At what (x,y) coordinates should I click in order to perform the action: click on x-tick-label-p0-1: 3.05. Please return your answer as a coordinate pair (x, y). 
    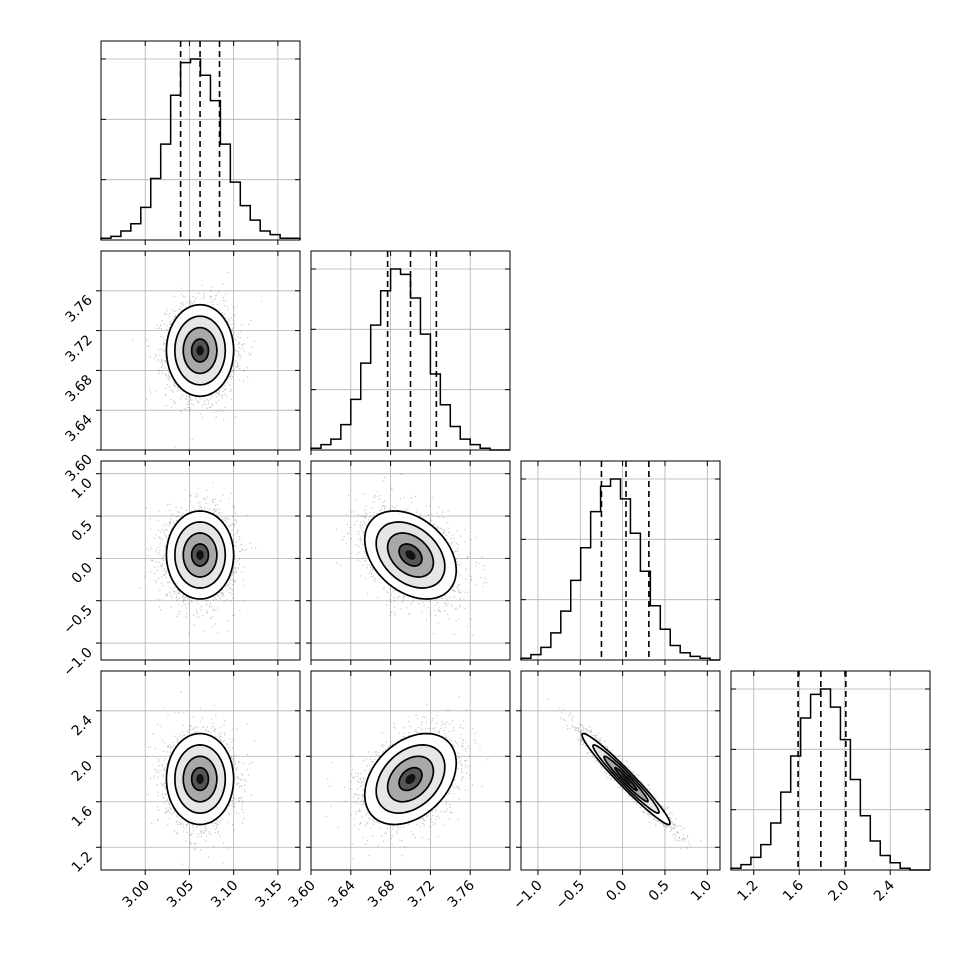
    Looking at the image, I should click on (180, 894).